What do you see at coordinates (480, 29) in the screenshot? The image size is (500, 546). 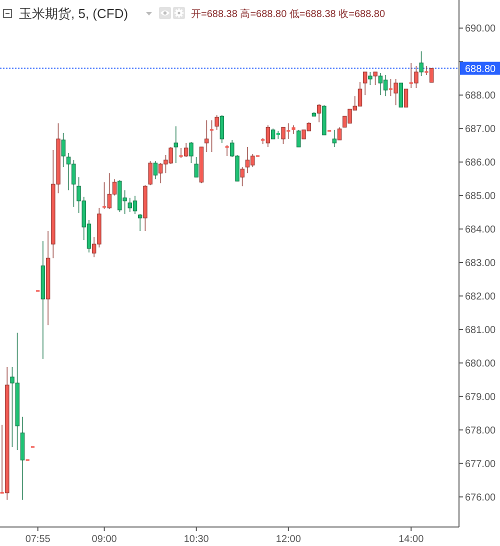 I see `y-tick-label: 690.00` at bounding box center [480, 29].